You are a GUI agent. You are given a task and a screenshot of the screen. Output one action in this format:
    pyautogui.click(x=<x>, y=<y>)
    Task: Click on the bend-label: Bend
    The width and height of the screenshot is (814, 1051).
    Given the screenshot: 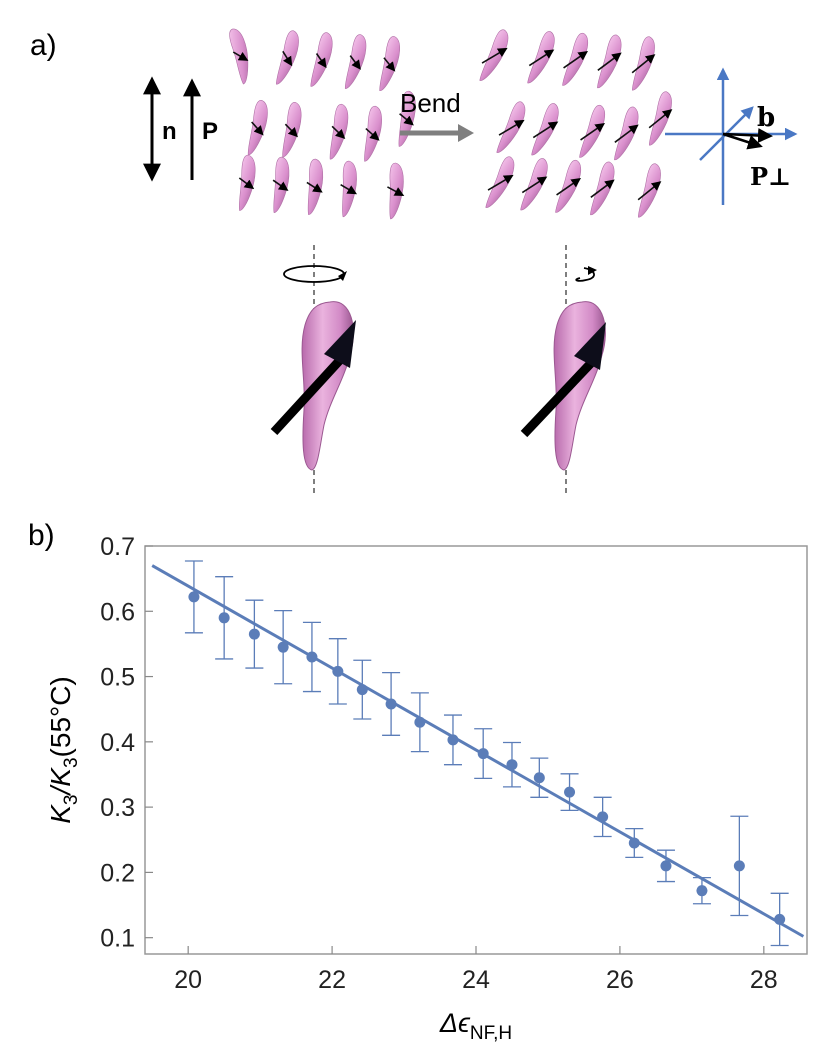 What is the action you would take?
    pyautogui.click(x=430, y=103)
    